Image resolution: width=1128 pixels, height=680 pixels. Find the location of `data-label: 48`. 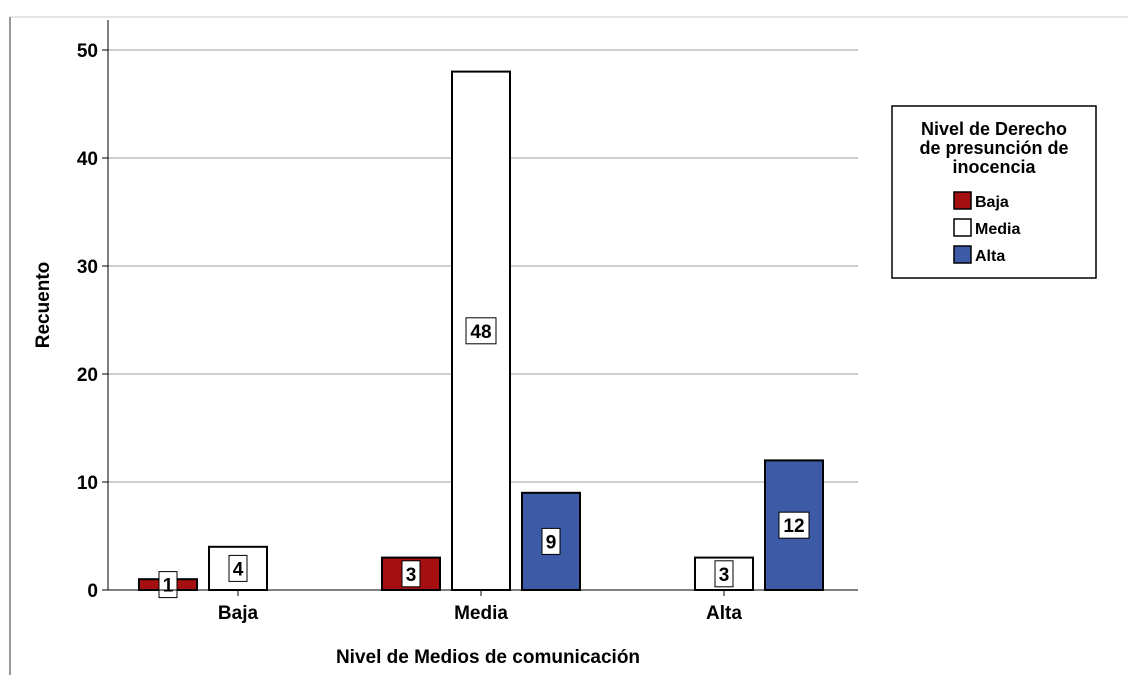

data-label: 48 is located at coordinates (480, 332).